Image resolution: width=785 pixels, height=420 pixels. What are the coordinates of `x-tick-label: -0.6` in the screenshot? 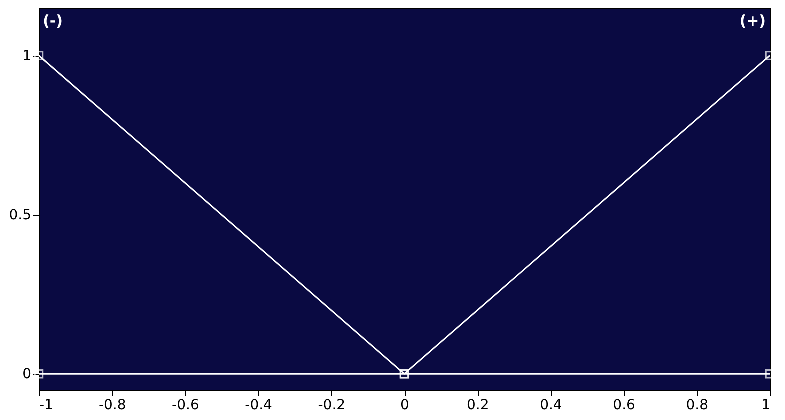 It's located at (186, 406).